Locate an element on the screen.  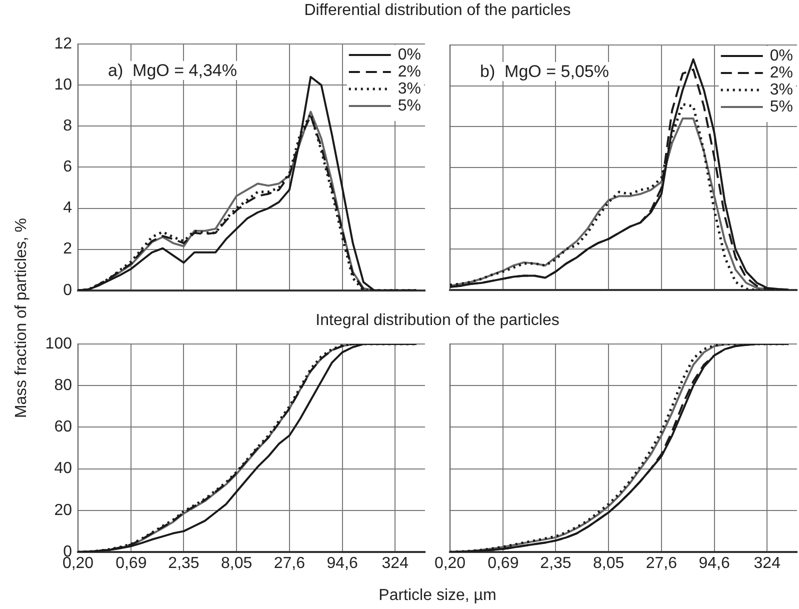
y-tick-label: 40 is located at coordinates (63, 469).